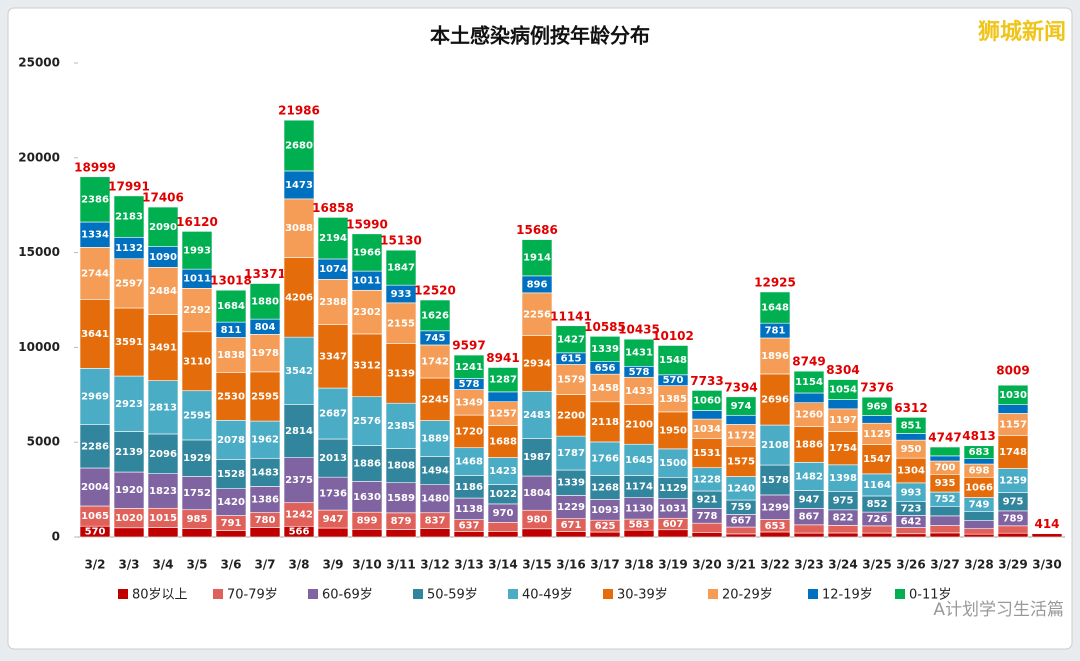  What do you see at coordinates (876, 388) in the screenshot?
I see `total-label: 7376` at bounding box center [876, 388].